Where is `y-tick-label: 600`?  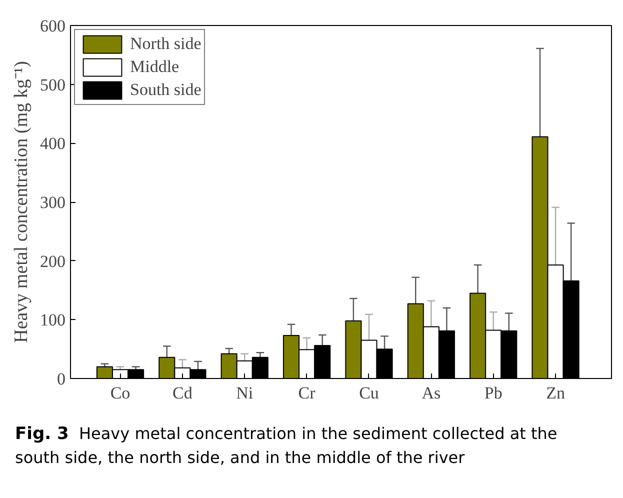 y-tick-label: 600 is located at coordinates (53, 26).